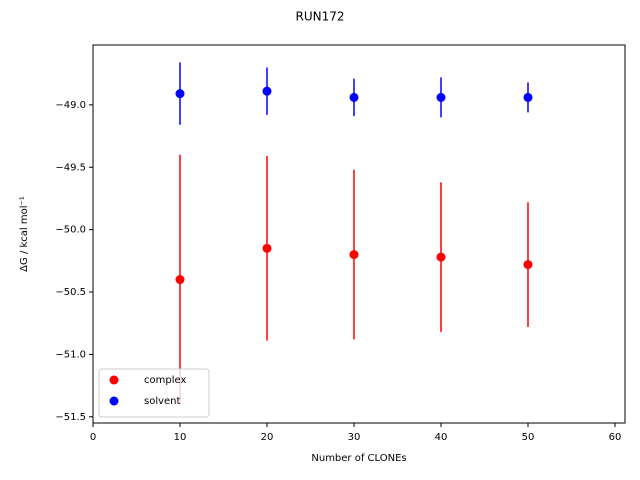 This screenshot has width=640, height=480. I want to click on y-tick-label: −49.5, so click(70, 167).